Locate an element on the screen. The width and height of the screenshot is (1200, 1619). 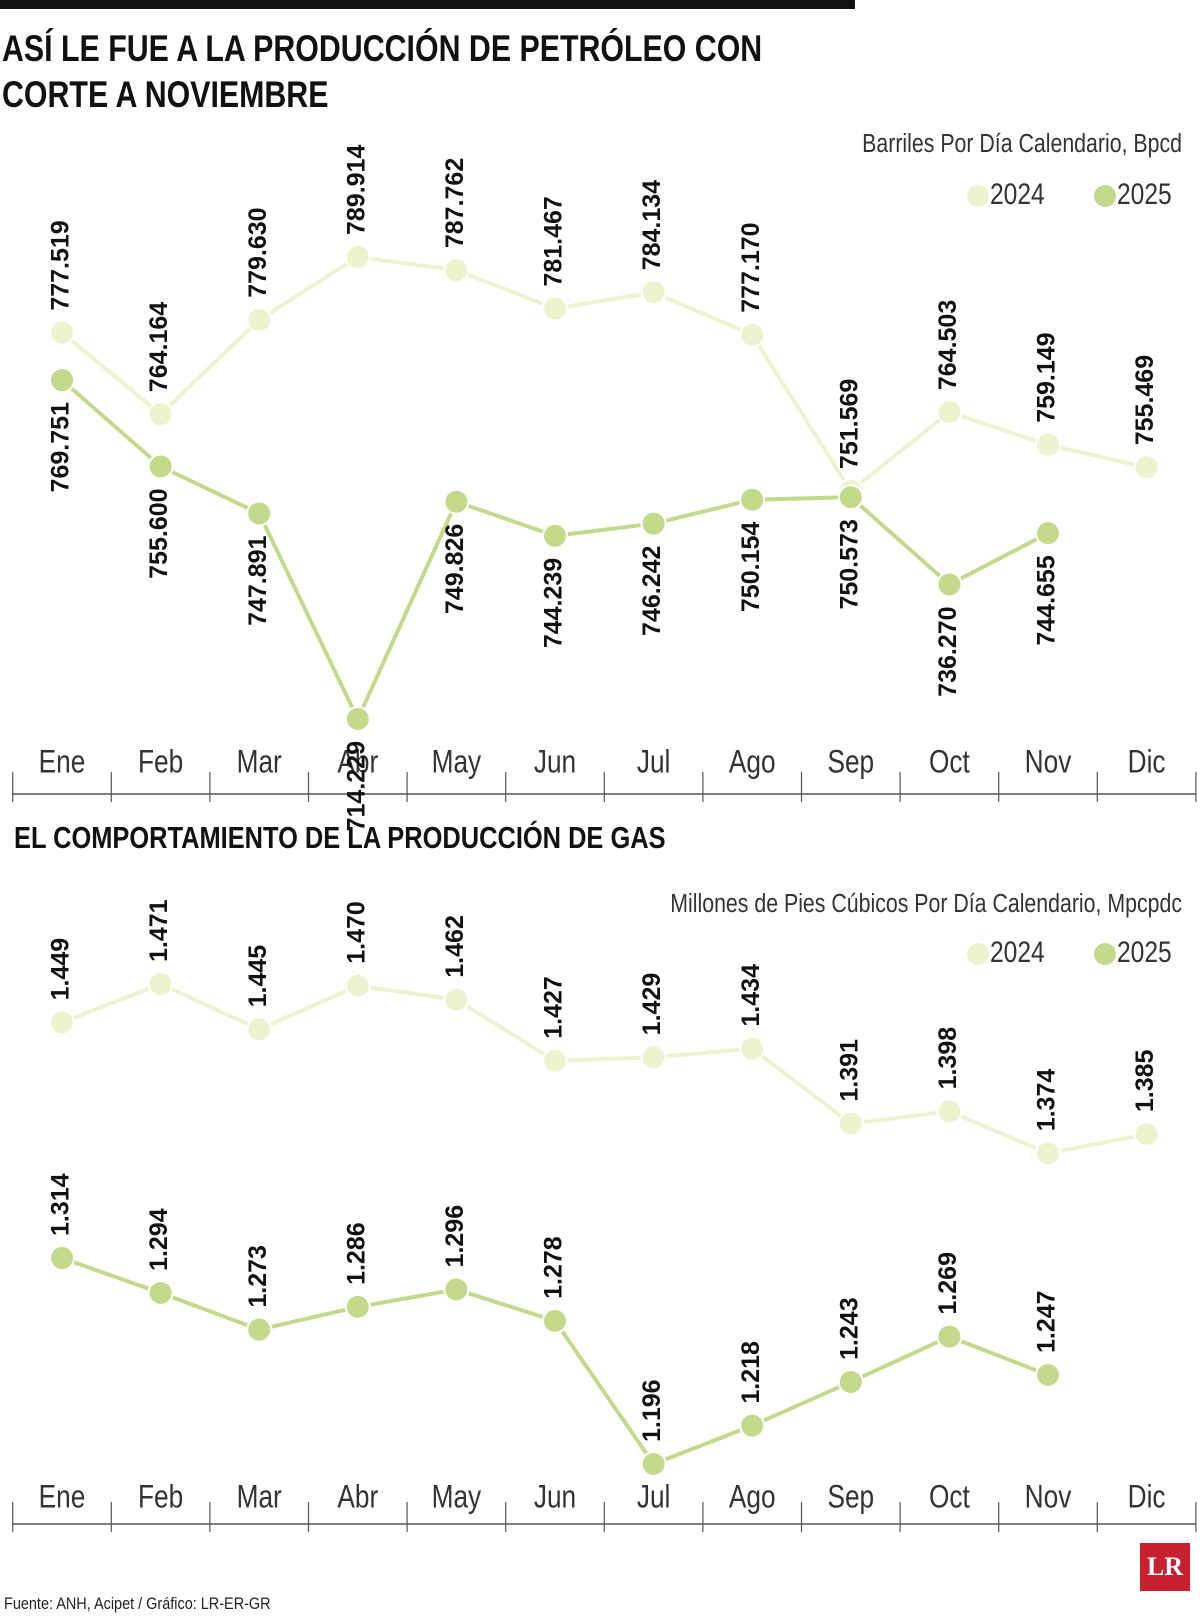
data-label: 1.273 is located at coordinates (258, 1276).